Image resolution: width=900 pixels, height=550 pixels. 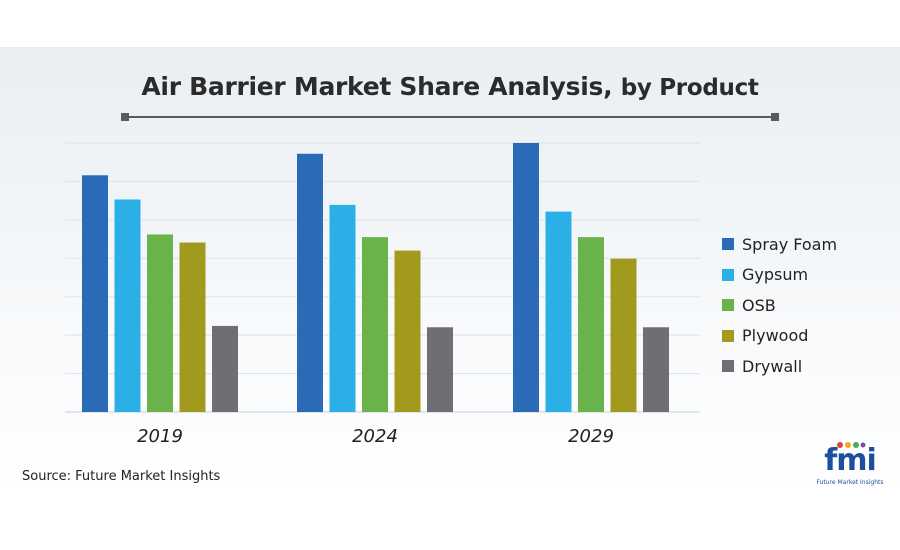 I want to click on legend-item-osb: OSB, so click(x=779, y=305).